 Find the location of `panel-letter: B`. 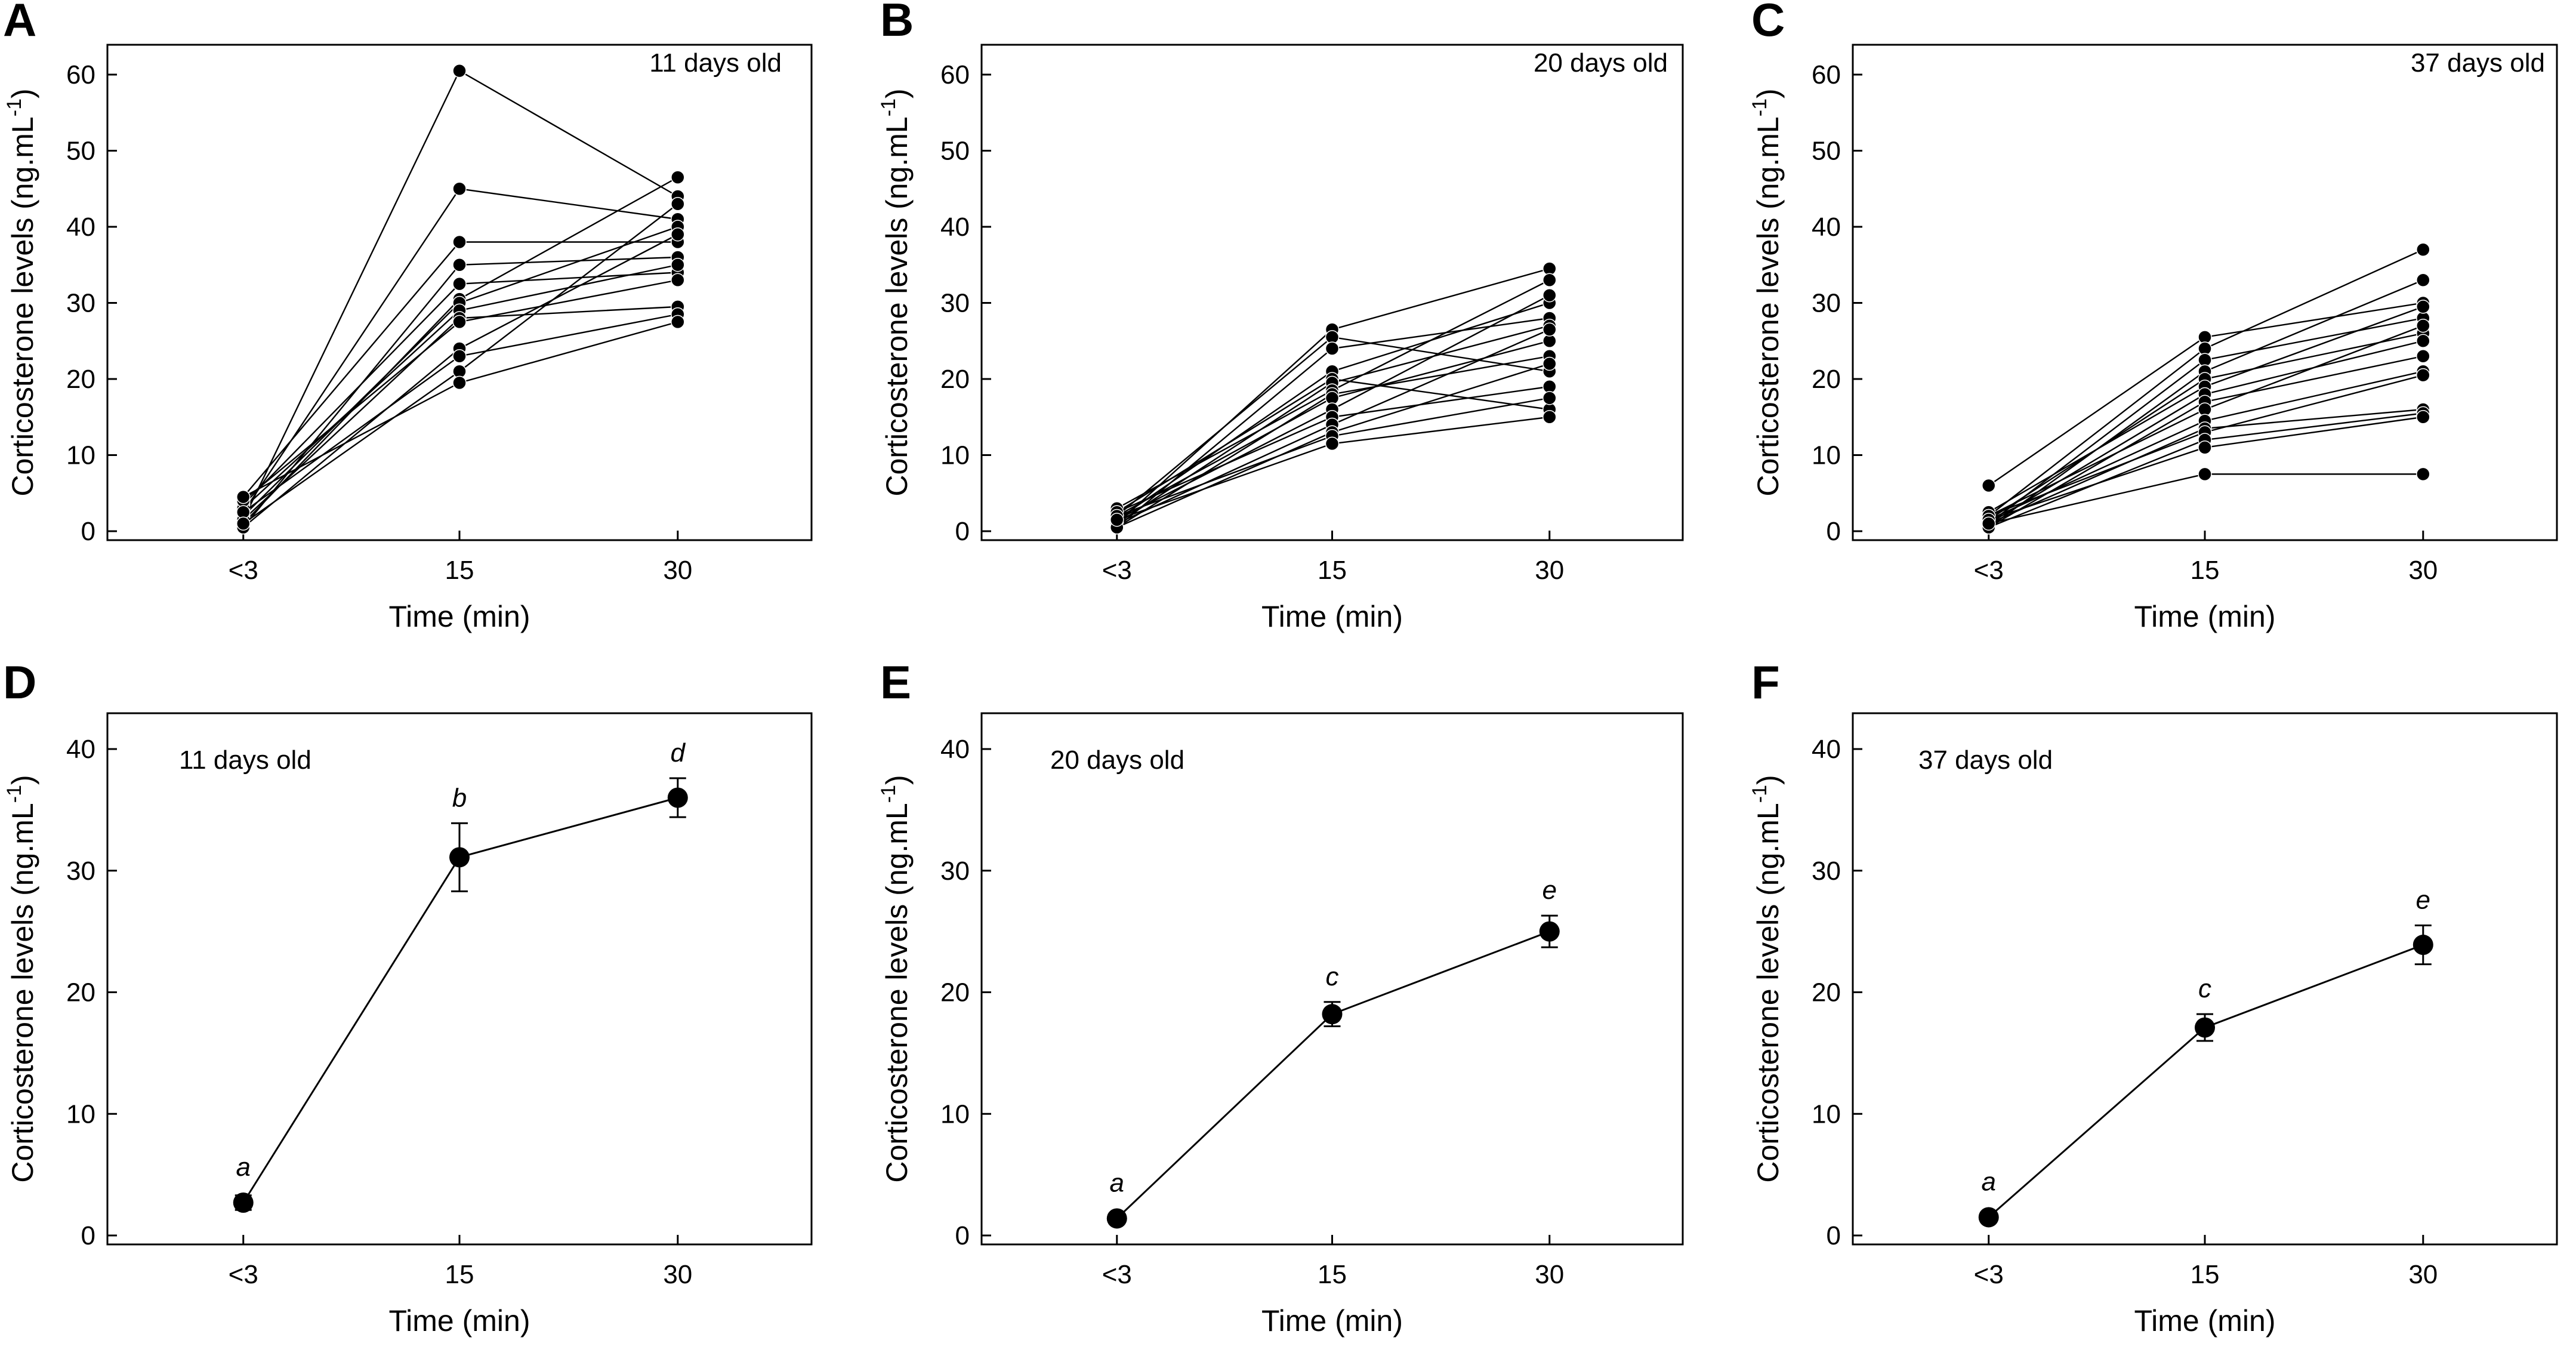

panel-letter: B is located at coordinates (897, 23).